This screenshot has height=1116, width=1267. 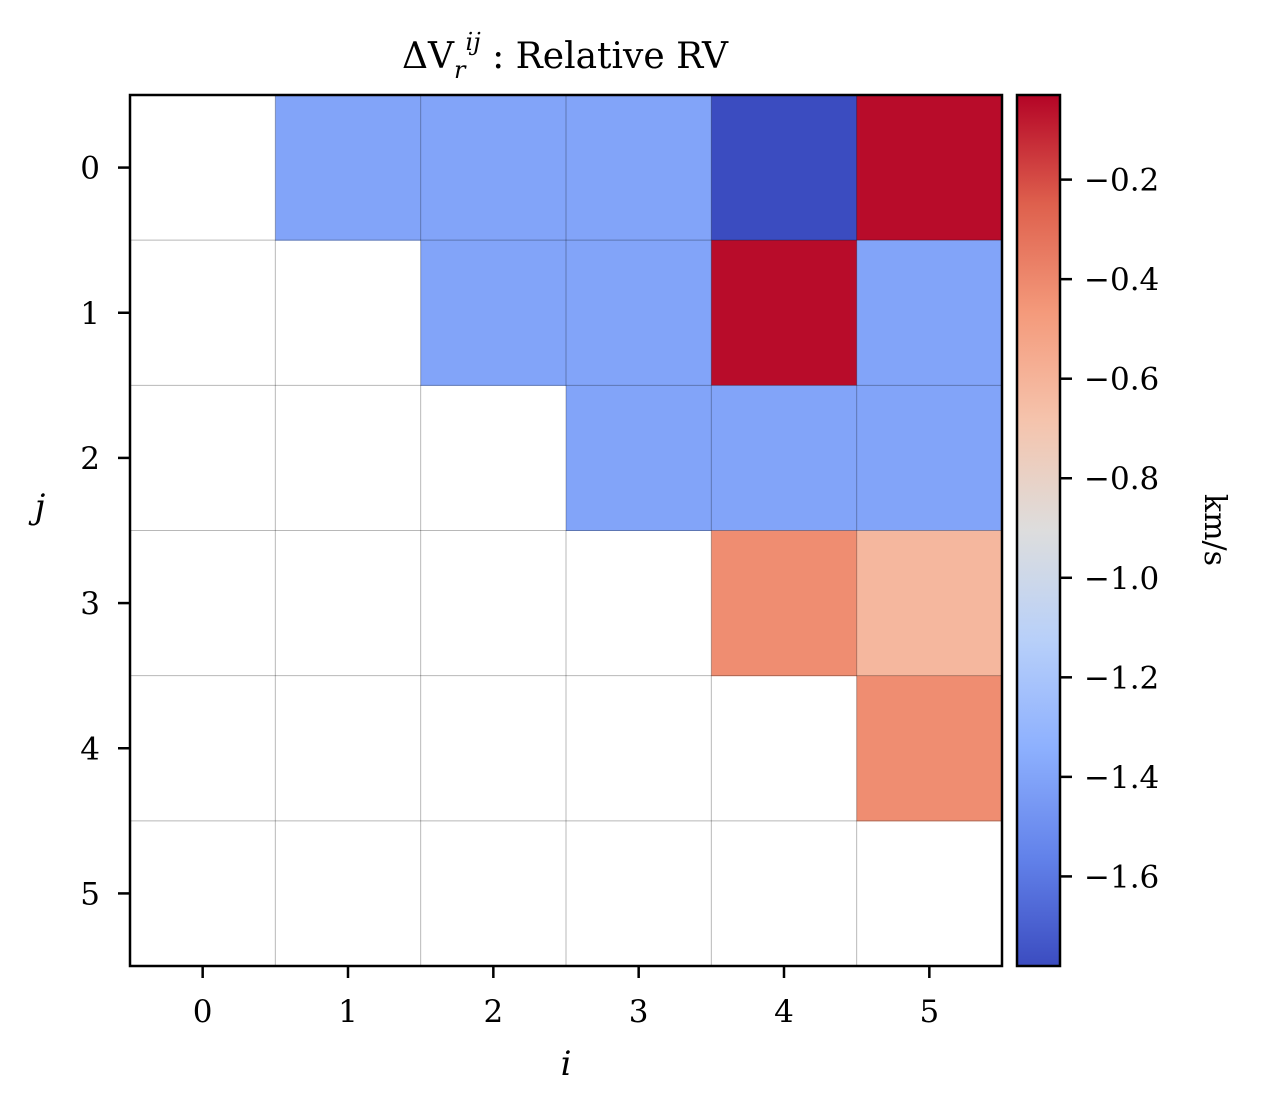 I want to click on y-tick-label: 5, so click(x=90, y=894).